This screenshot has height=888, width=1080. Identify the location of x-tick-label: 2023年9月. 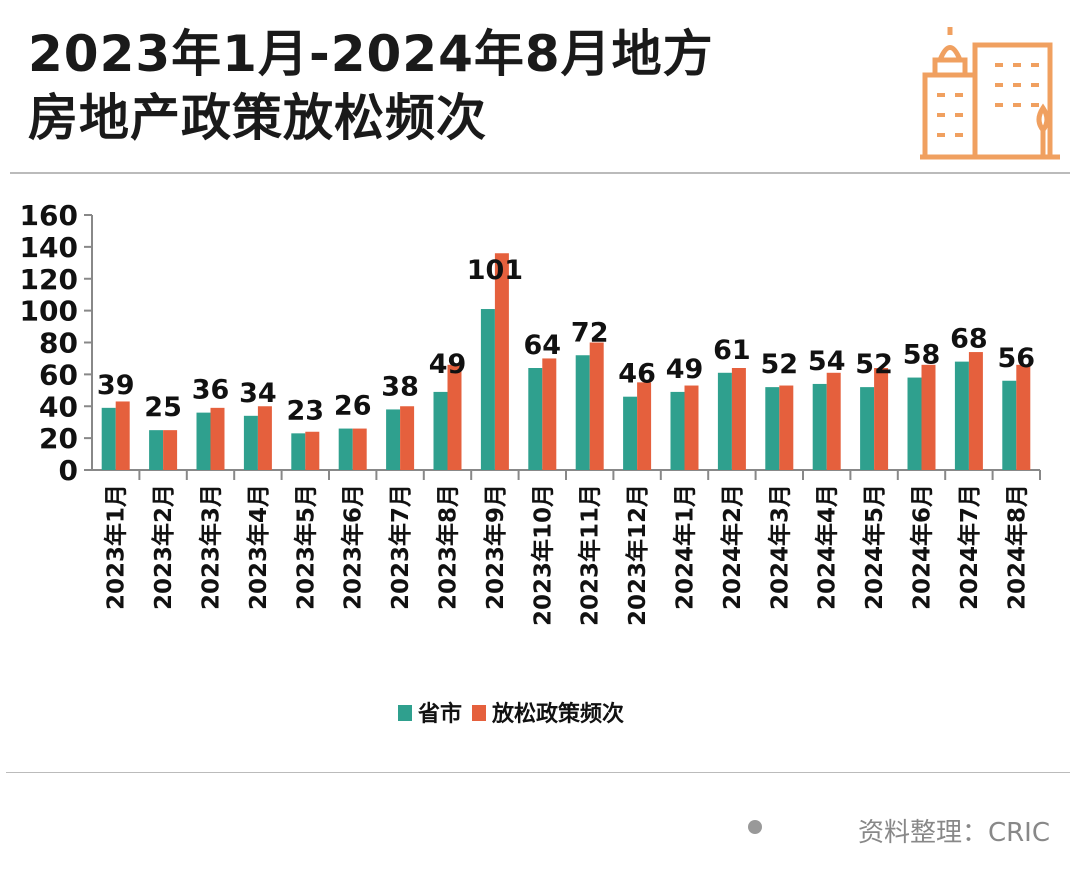
(495, 547).